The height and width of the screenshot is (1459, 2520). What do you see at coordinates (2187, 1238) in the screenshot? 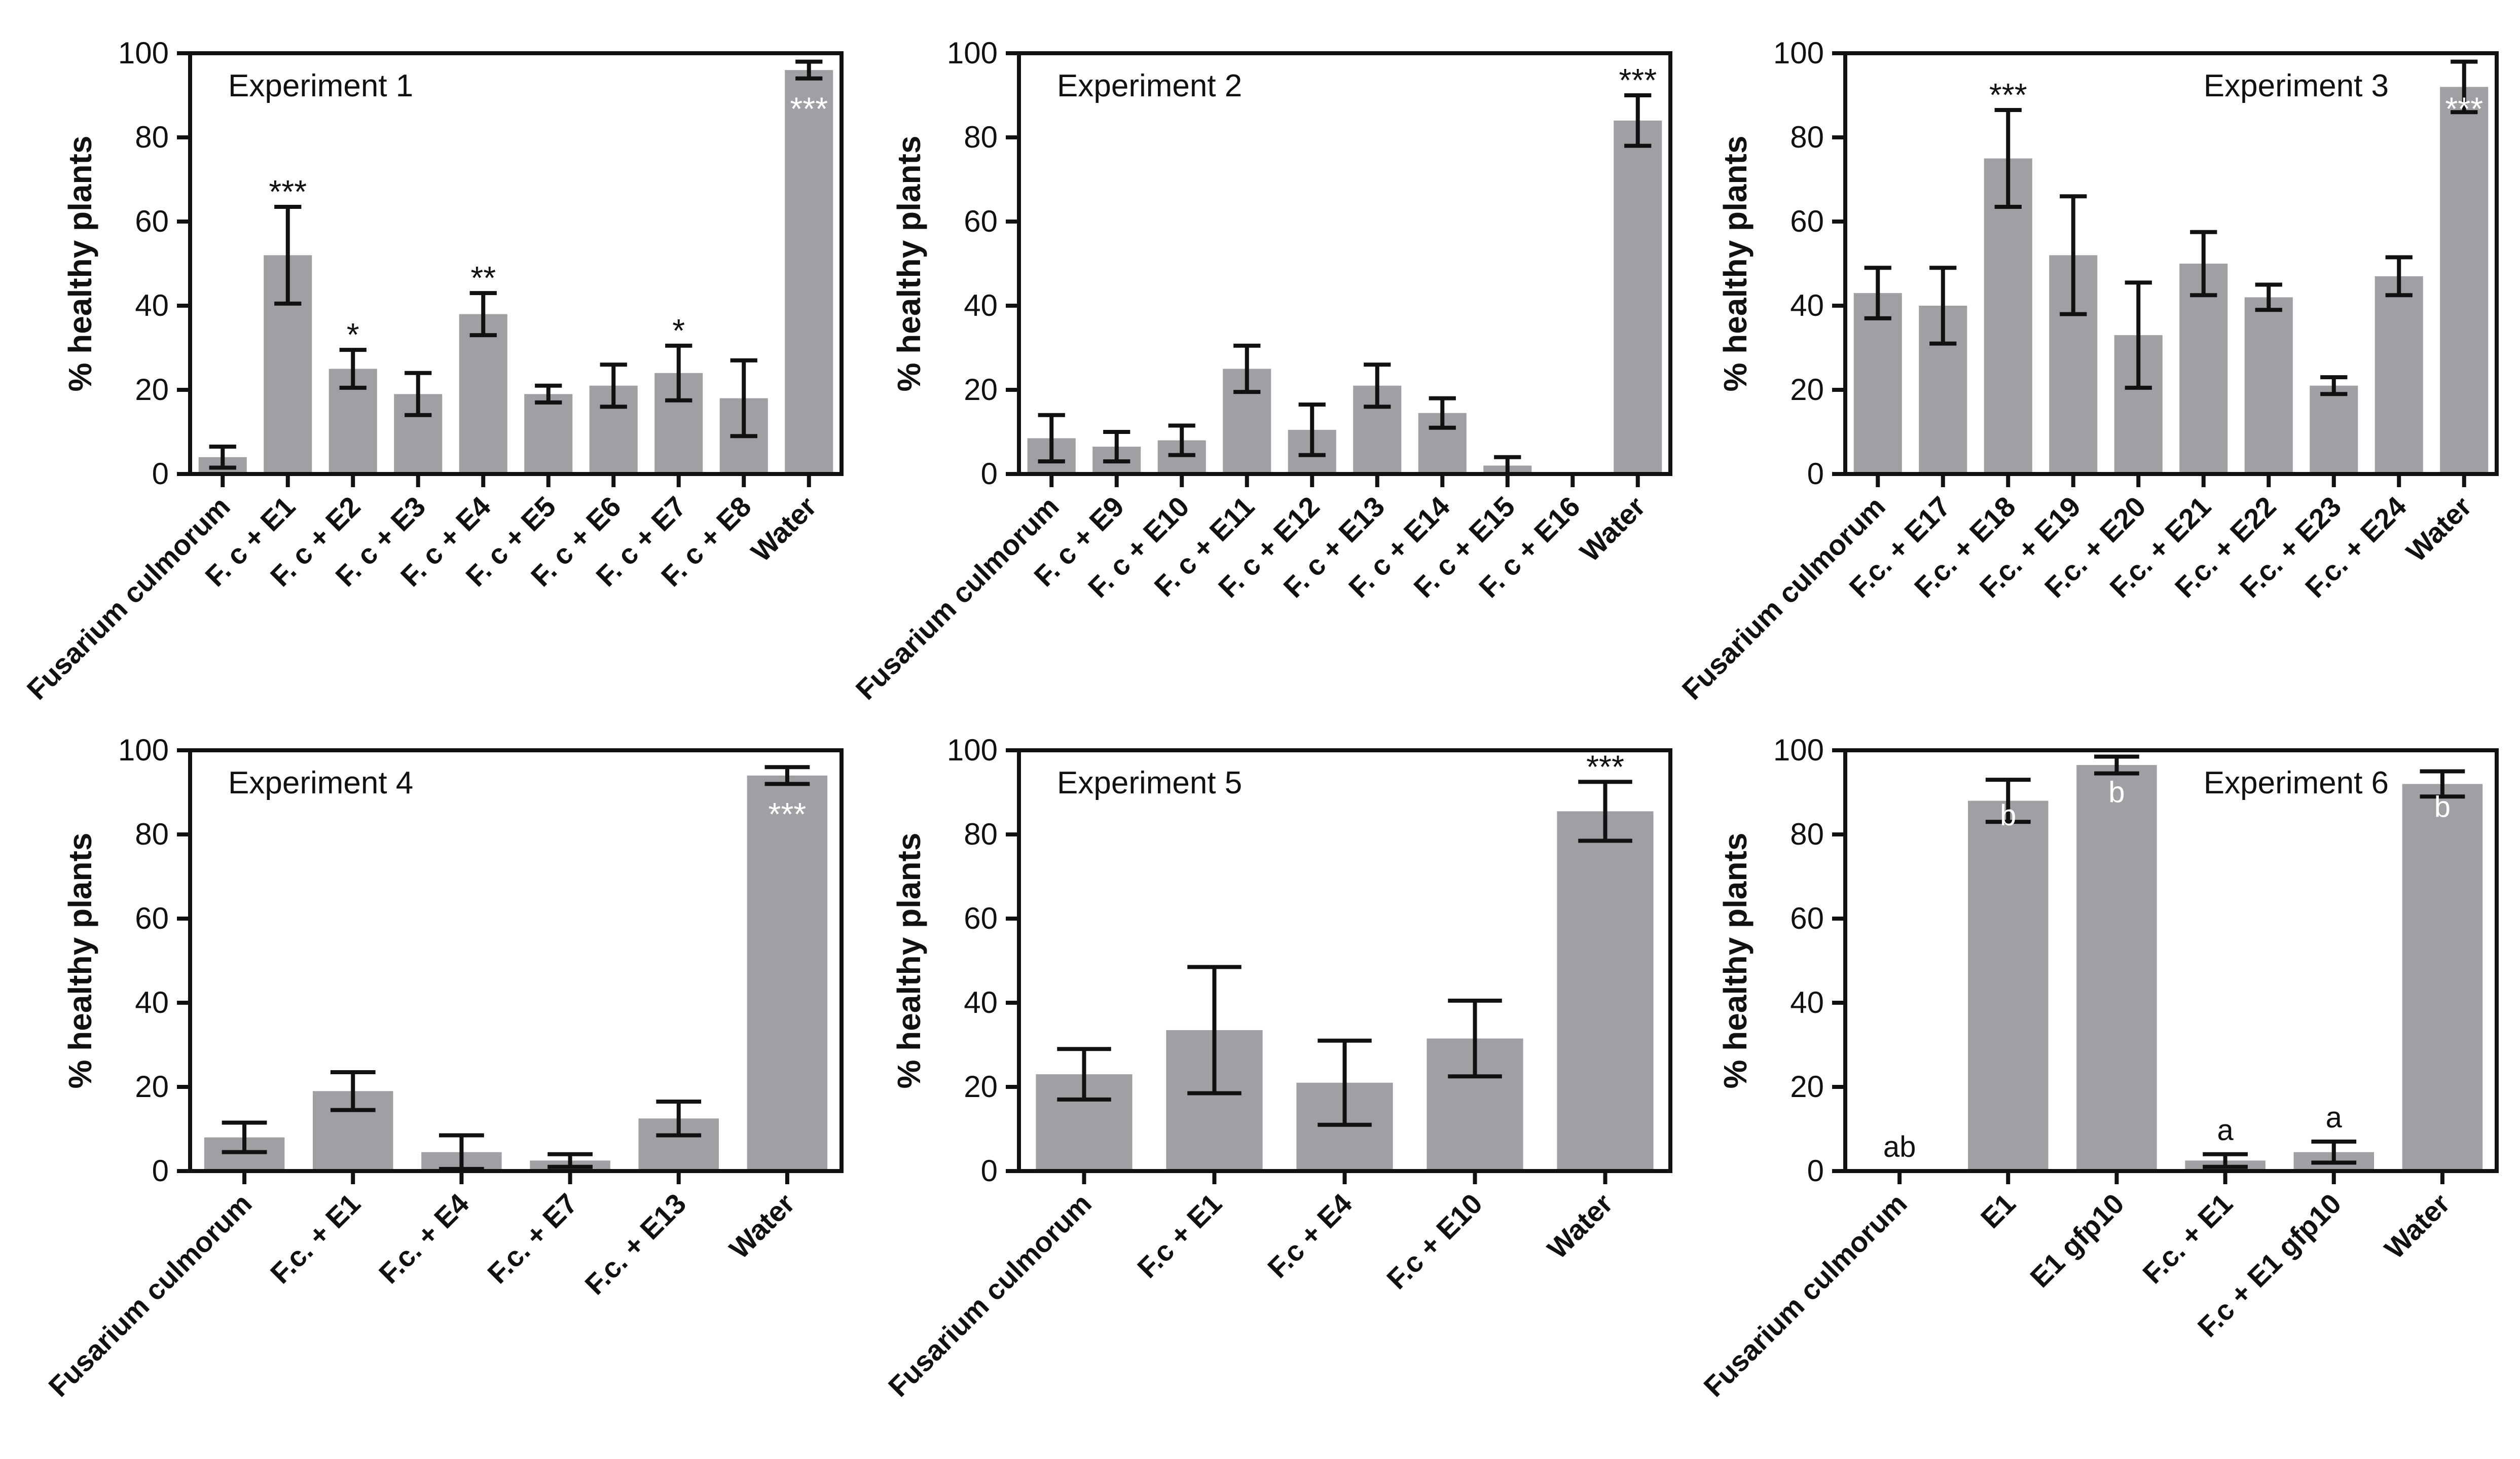
I see `x-tick-label-4: F.c. + E1` at bounding box center [2187, 1238].